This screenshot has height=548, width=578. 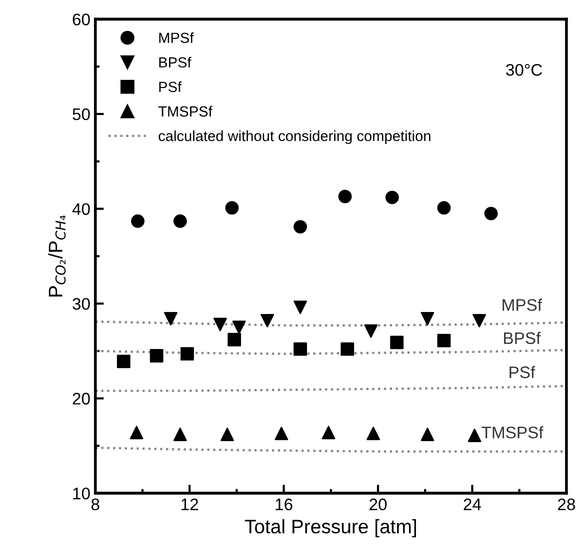 I want to click on annotation: PSf, so click(x=523, y=372).